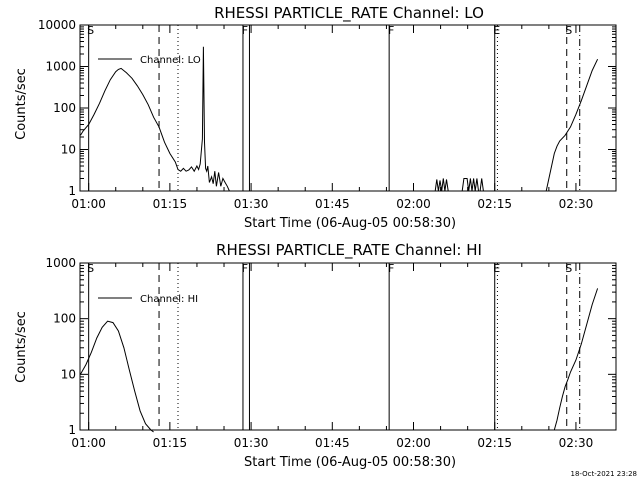 This screenshot has width=640, height=480. What do you see at coordinates (413, 204) in the screenshot?
I see `x-tick-label-lo: 02:00` at bounding box center [413, 204].